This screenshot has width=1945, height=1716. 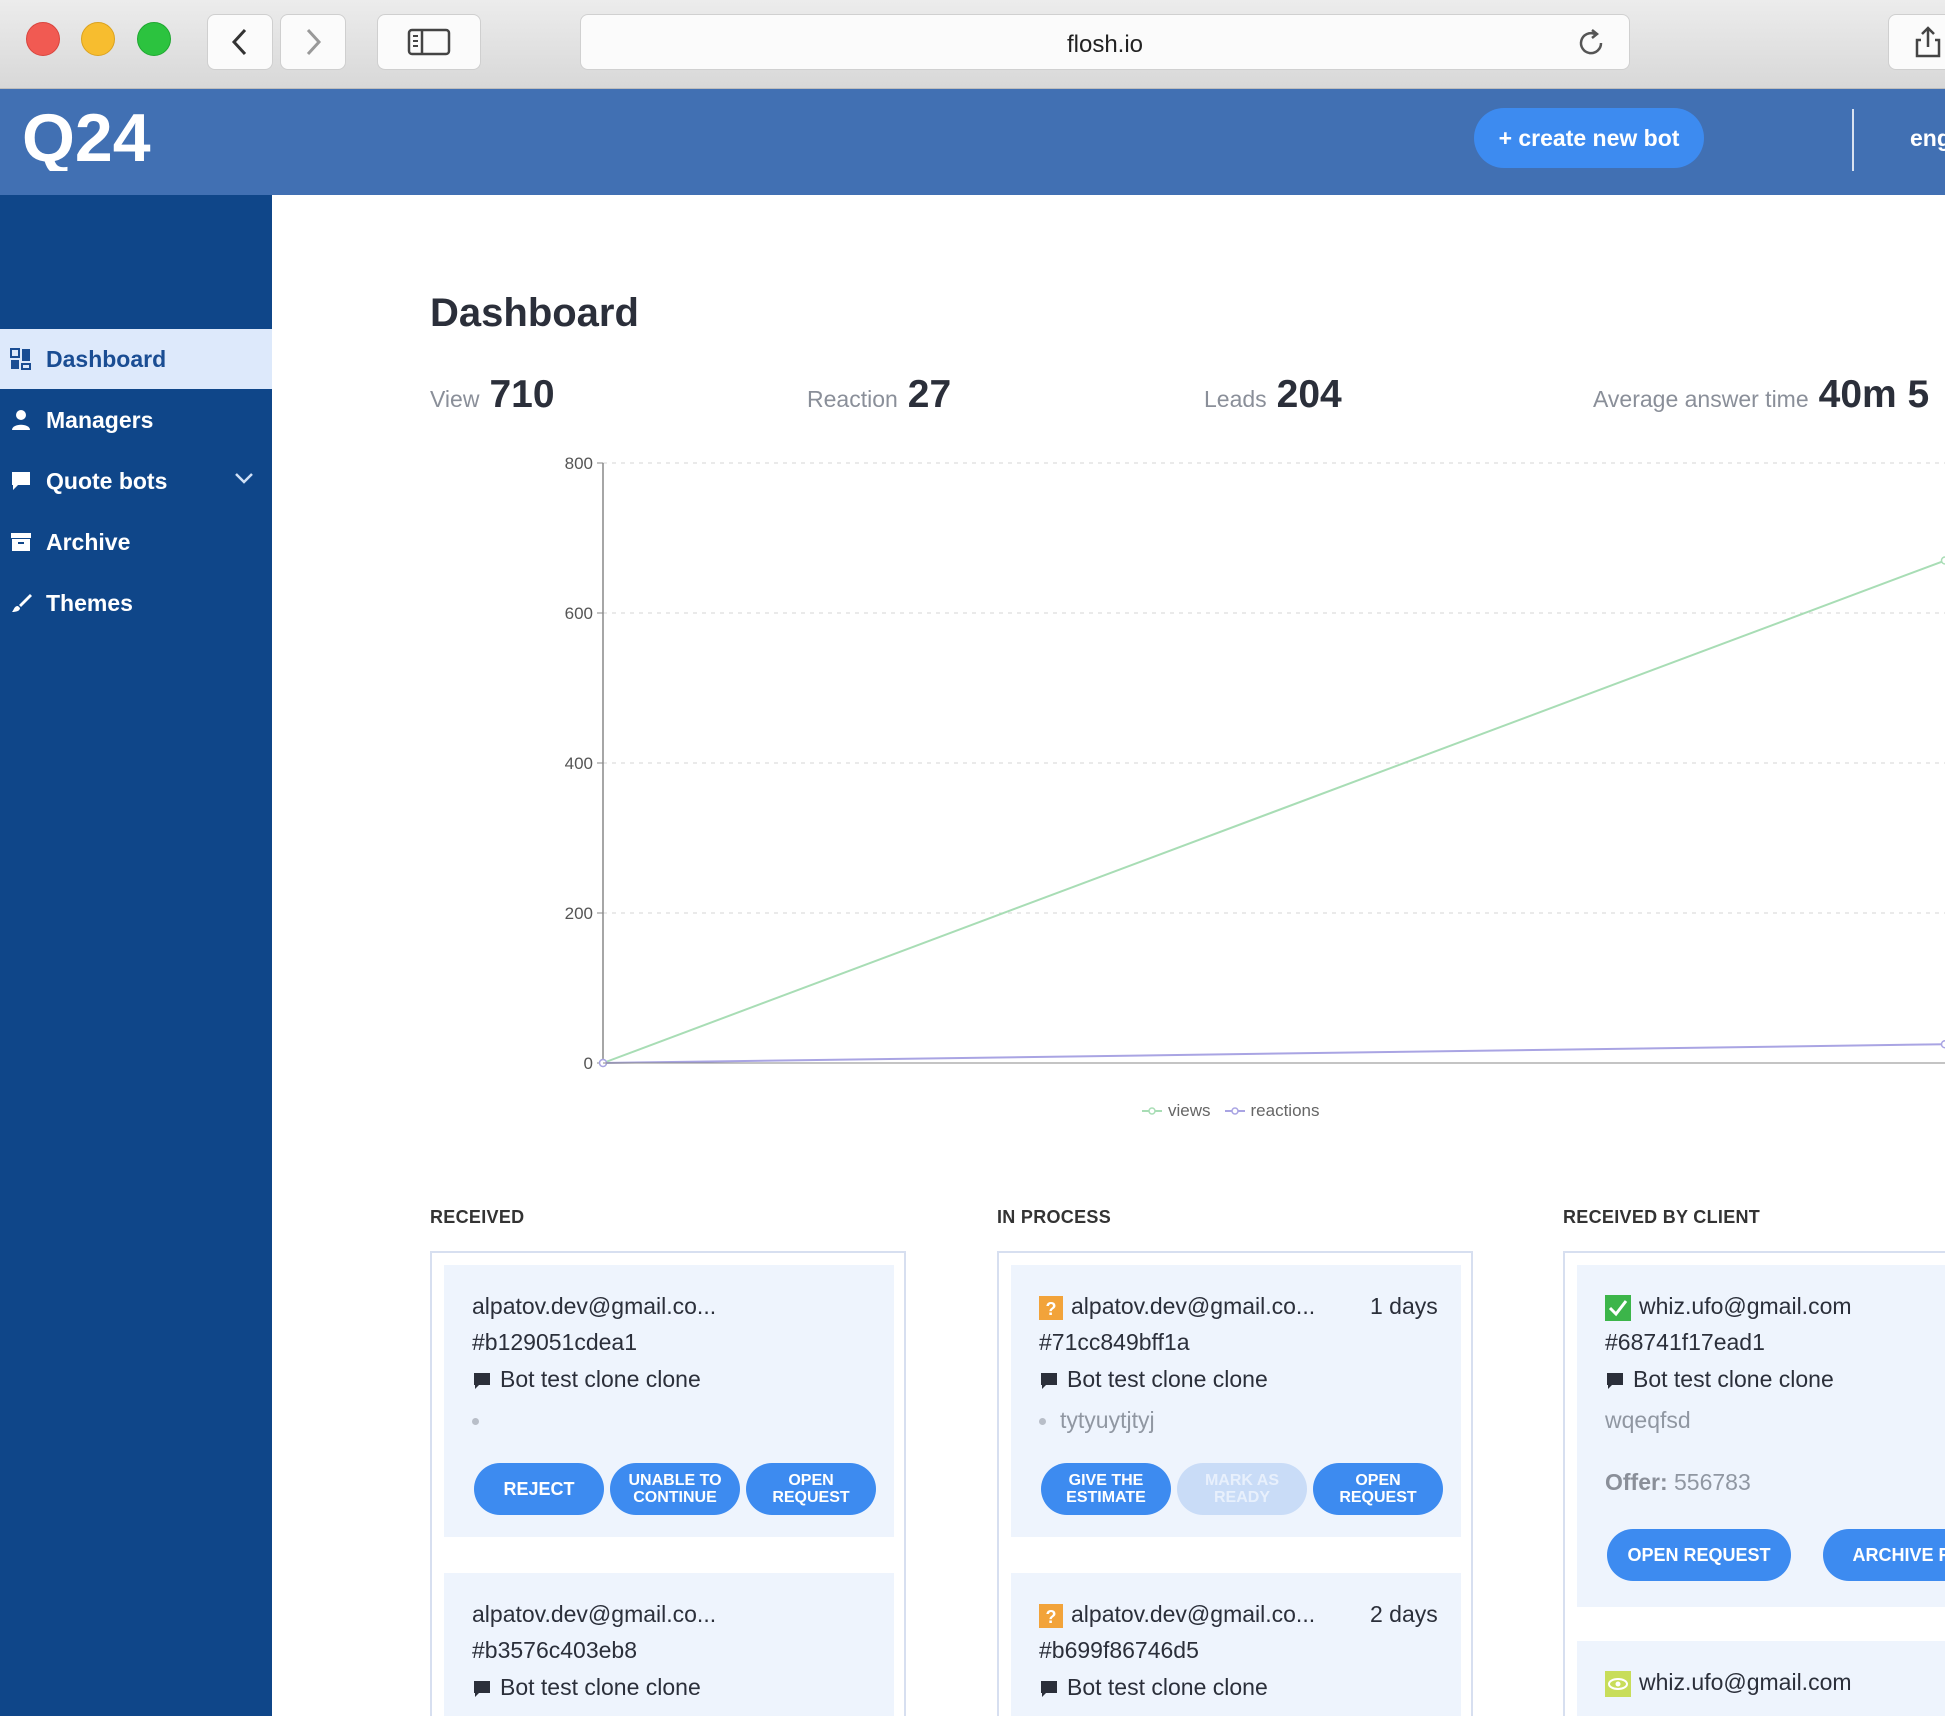 What do you see at coordinates (1404, 1306) in the screenshot?
I see `card-days: 1 days` at bounding box center [1404, 1306].